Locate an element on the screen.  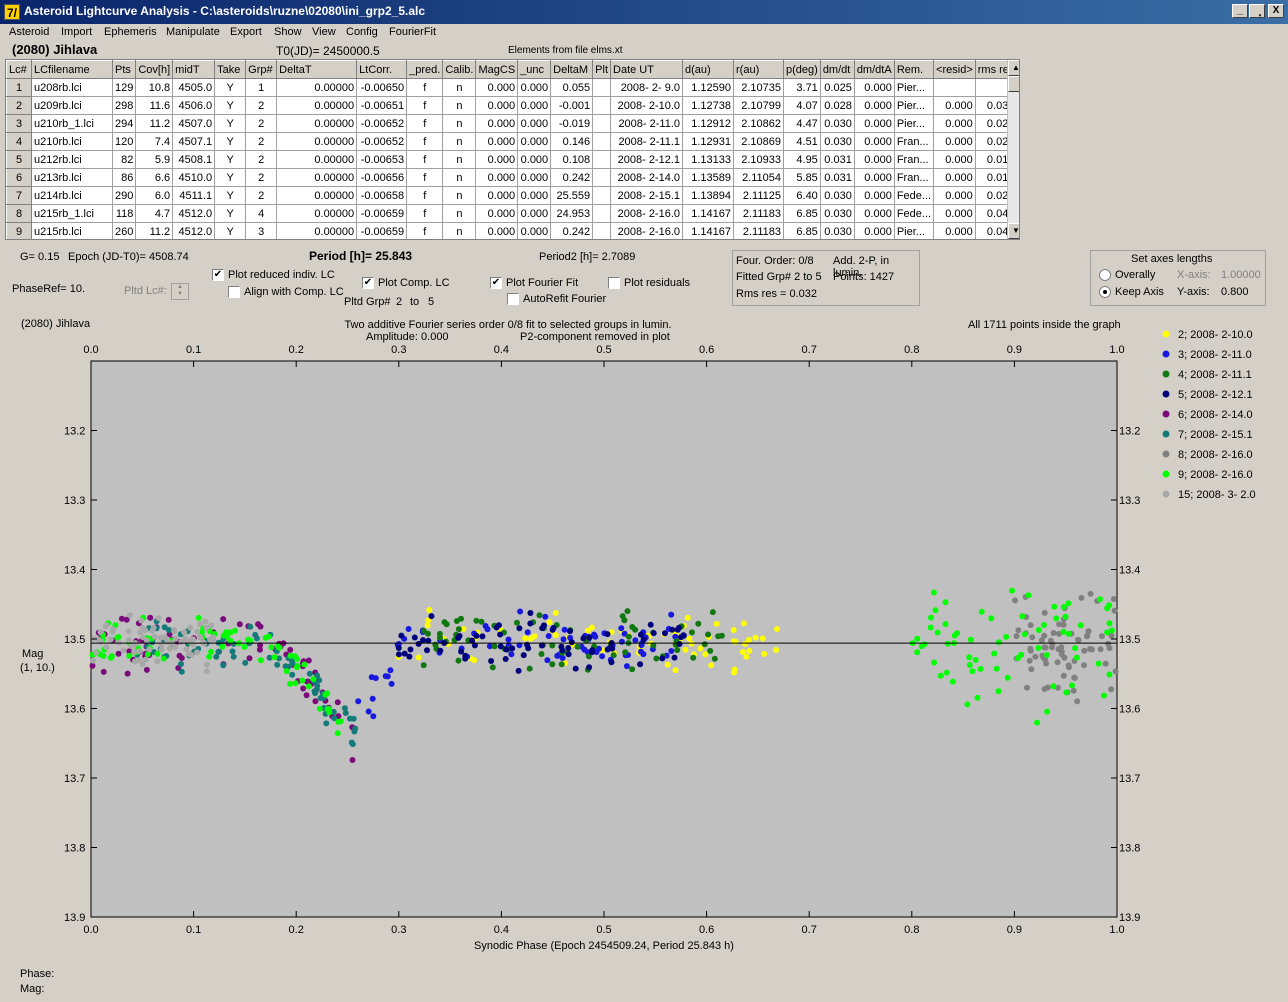
table-cell: 3.71 is located at coordinates (802, 87).